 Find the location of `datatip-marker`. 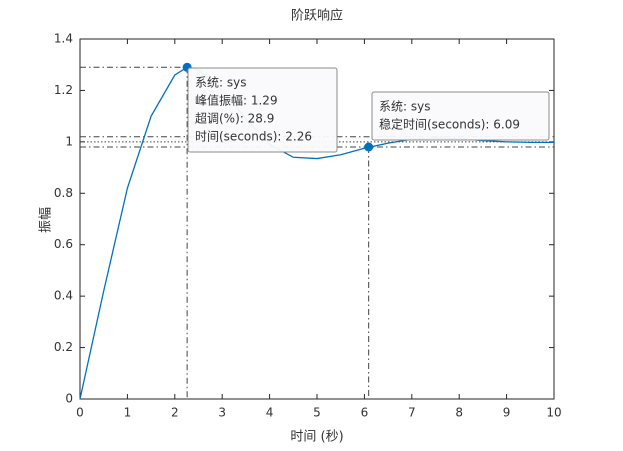

datatip-marker is located at coordinates (369, 147).